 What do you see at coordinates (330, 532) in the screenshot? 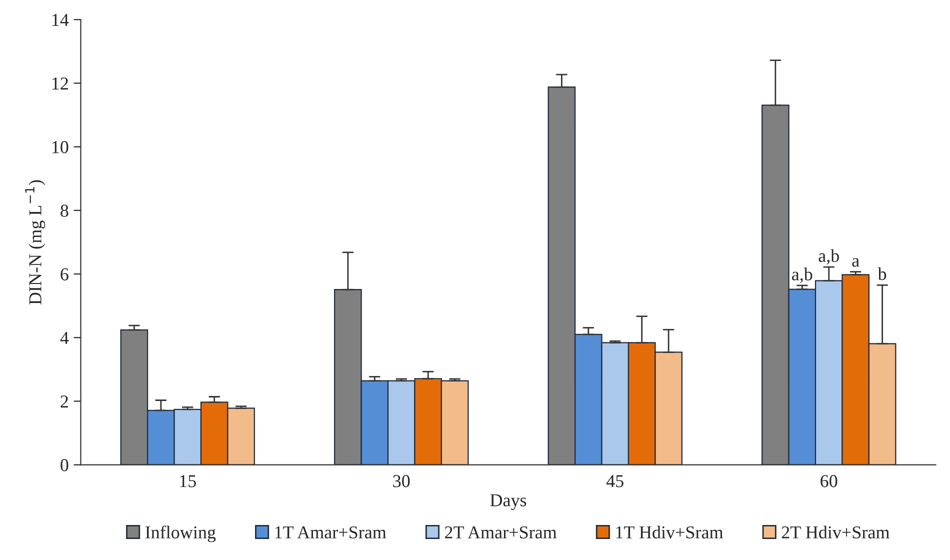
I see `legend-label: 1T Amar+Sram` at bounding box center [330, 532].